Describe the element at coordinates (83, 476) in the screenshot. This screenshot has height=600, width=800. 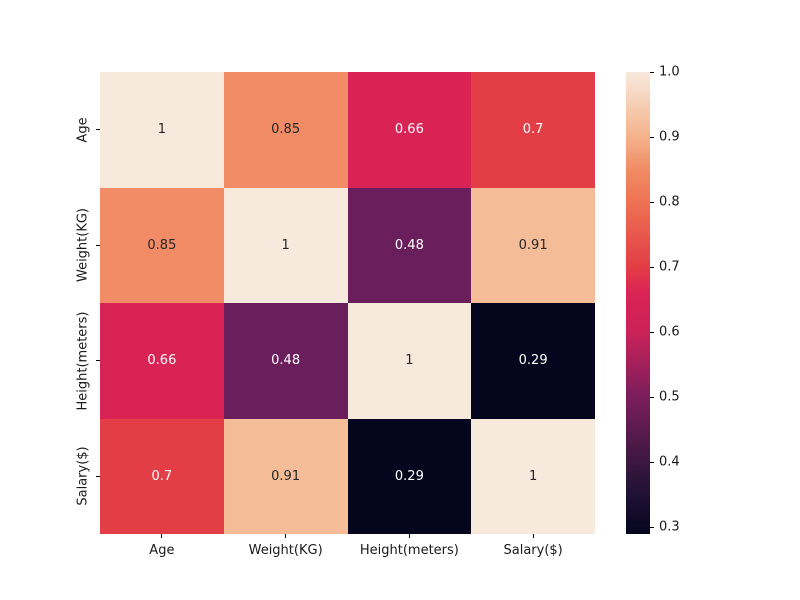
I see `y-tick-label: Salary($)` at that location.